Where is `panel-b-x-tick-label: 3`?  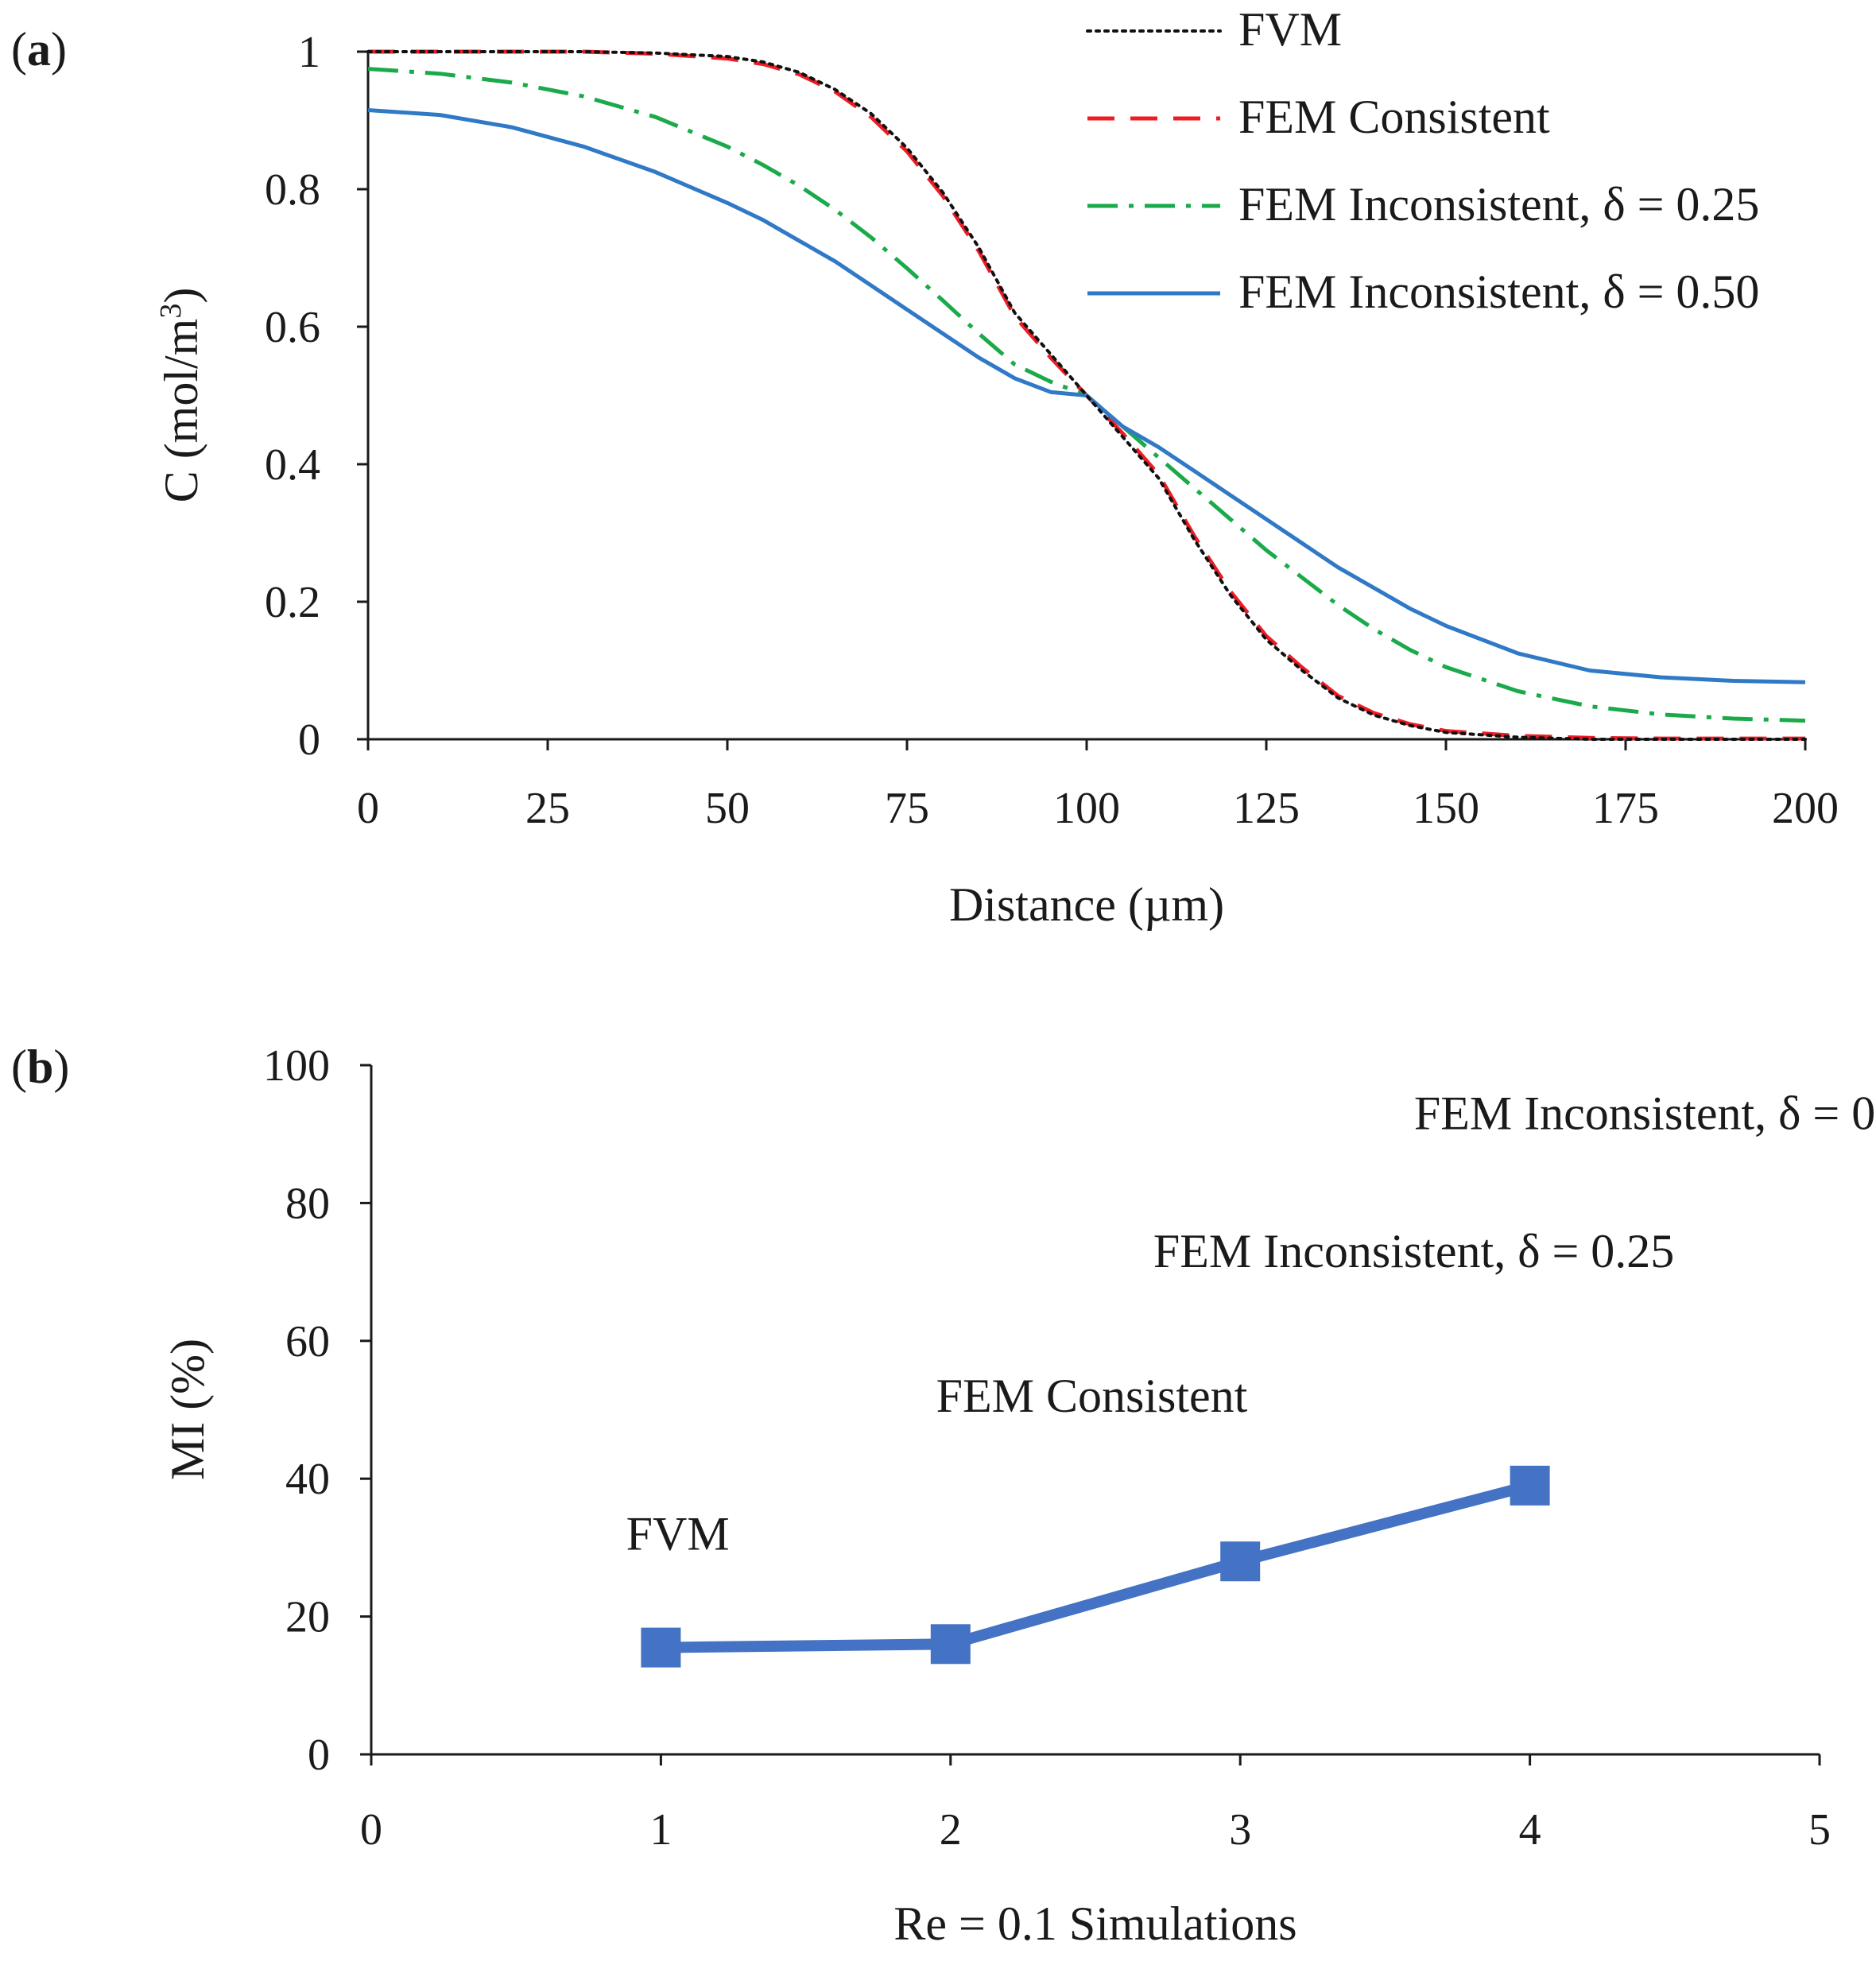 panel-b-x-tick-label: 3 is located at coordinates (1240, 1830).